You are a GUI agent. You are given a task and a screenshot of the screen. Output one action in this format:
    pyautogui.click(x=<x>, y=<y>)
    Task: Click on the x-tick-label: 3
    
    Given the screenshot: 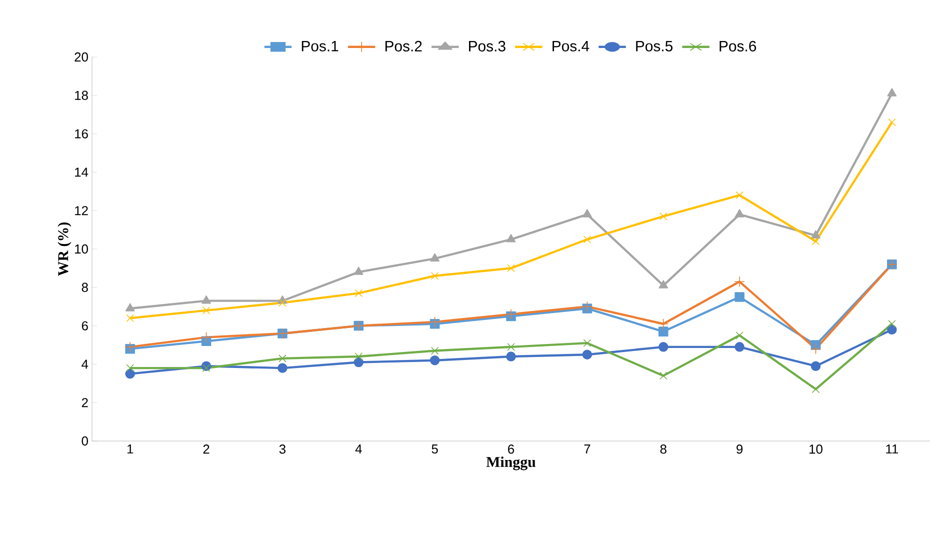 What is the action you would take?
    pyautogui.click(x=282, y=449)
    